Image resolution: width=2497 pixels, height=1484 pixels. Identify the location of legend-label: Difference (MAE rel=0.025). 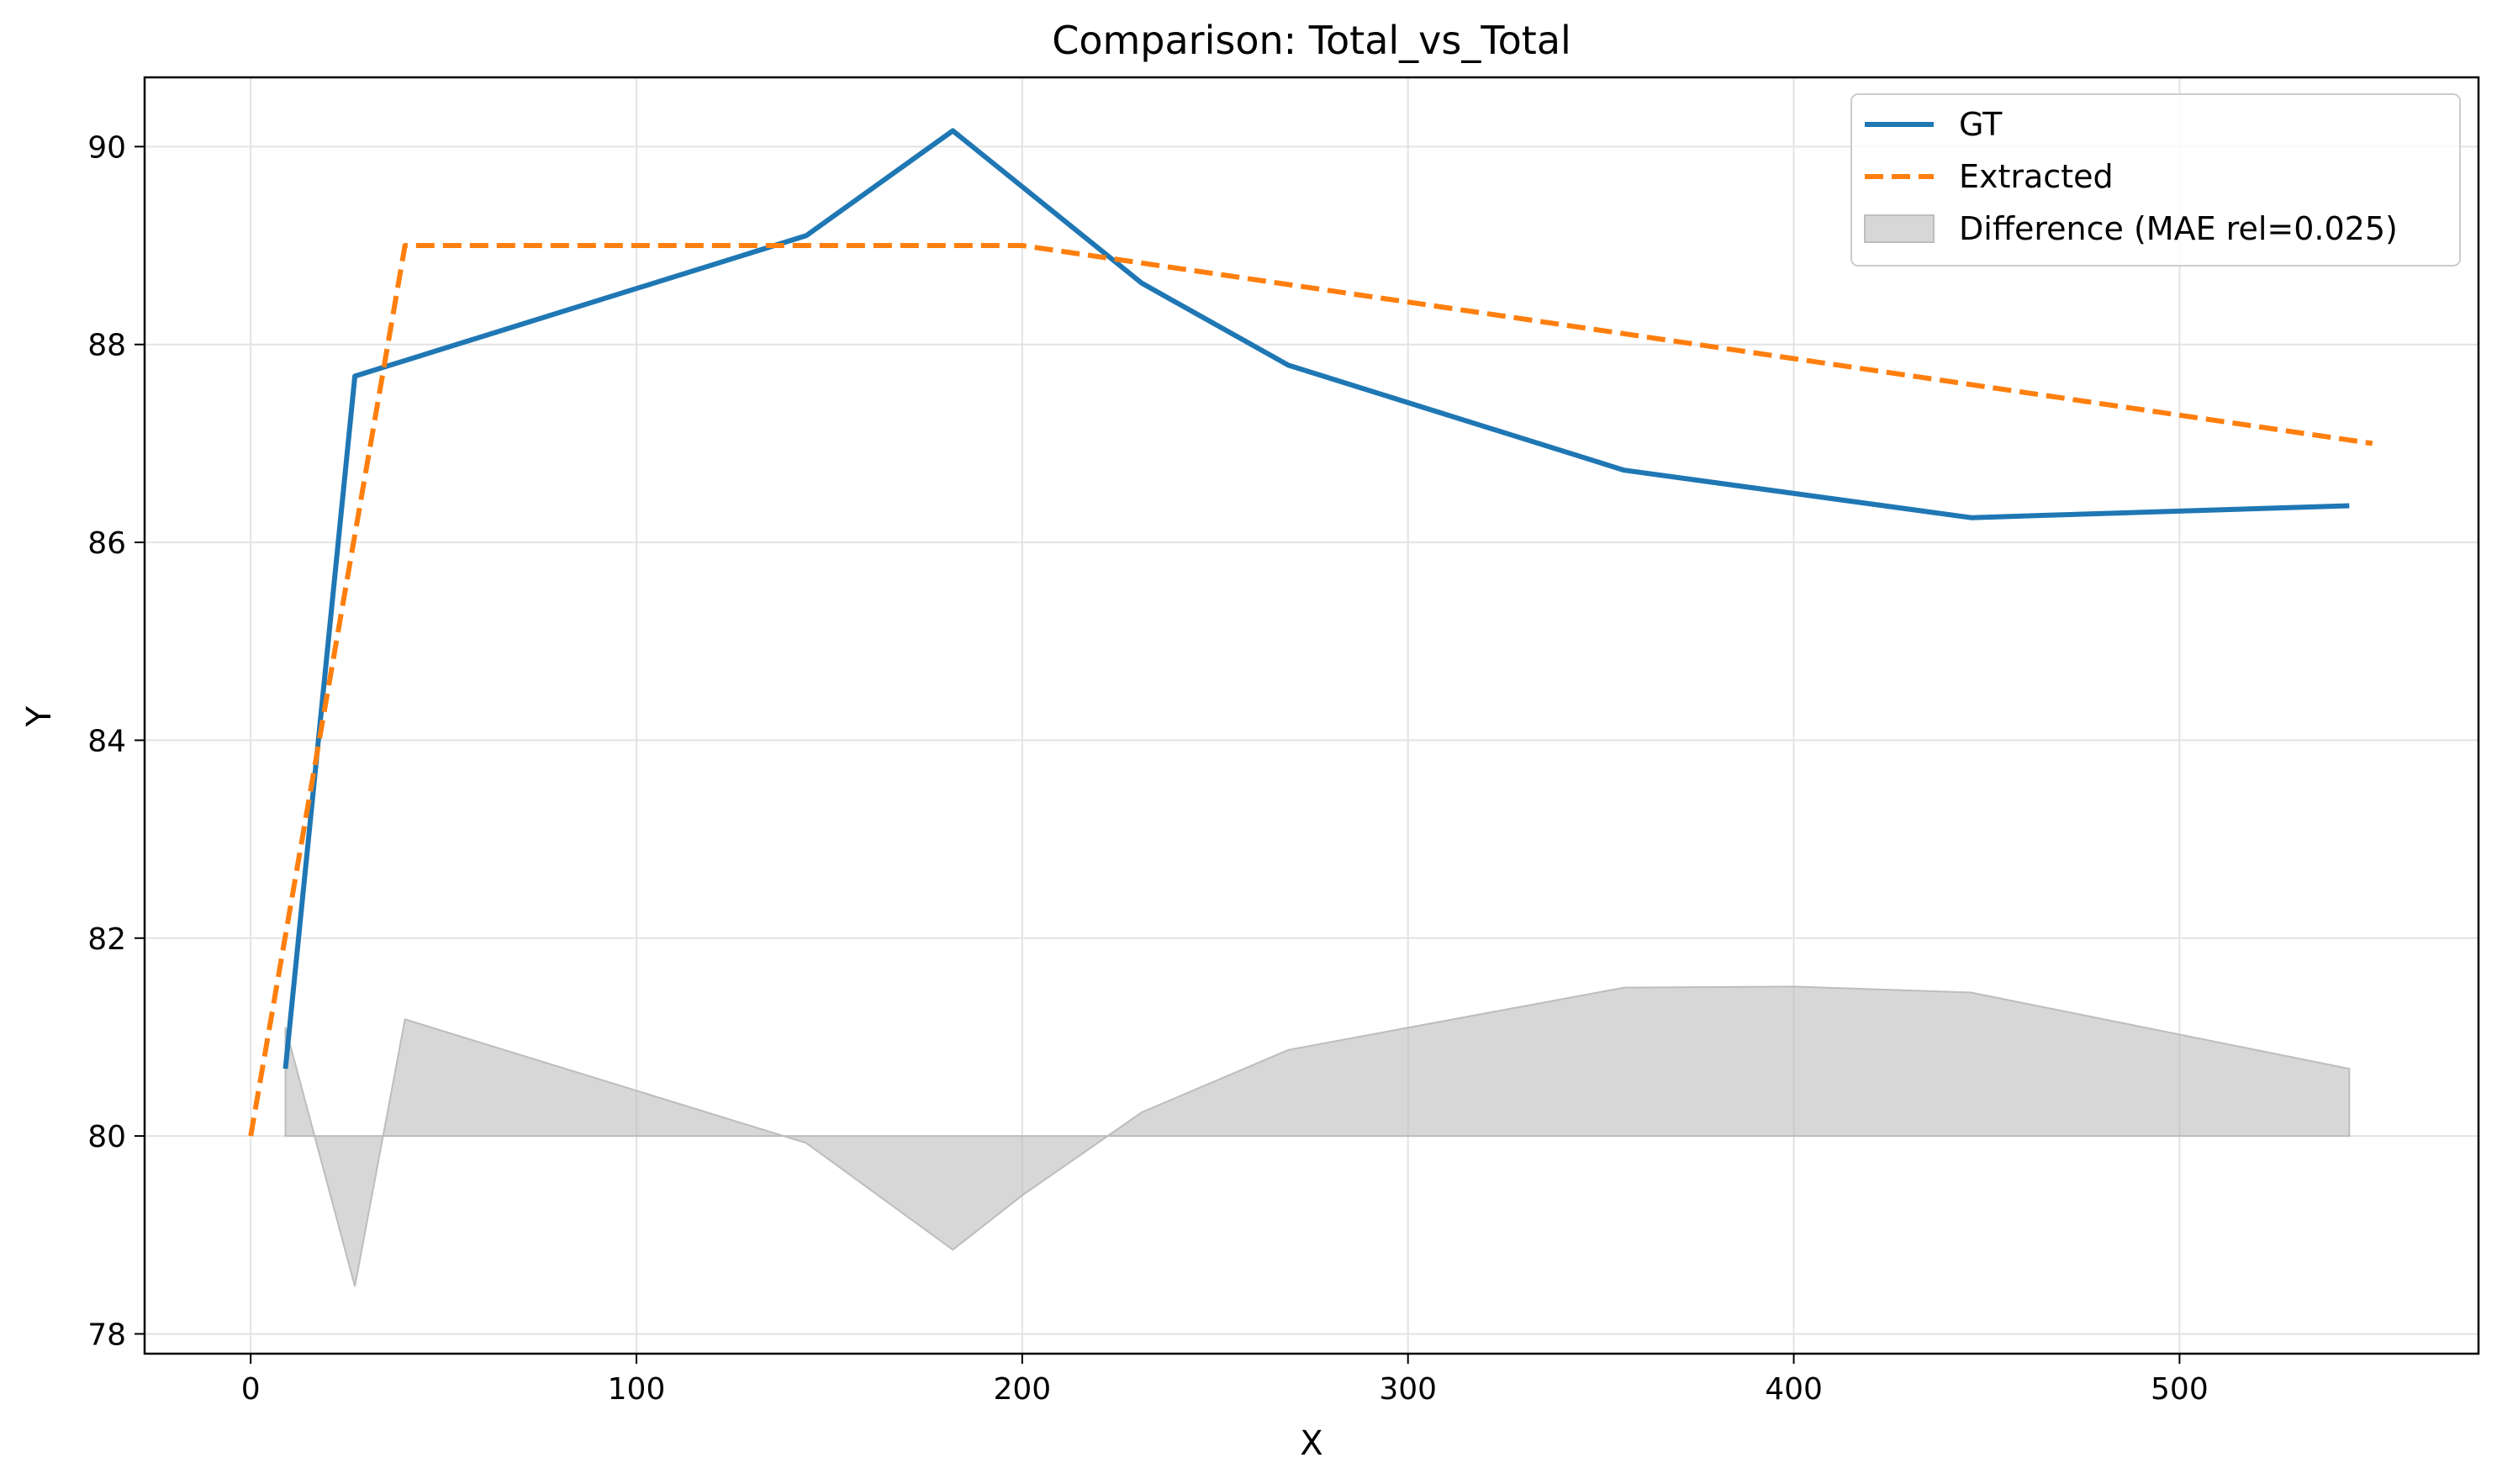
(2178, 228).